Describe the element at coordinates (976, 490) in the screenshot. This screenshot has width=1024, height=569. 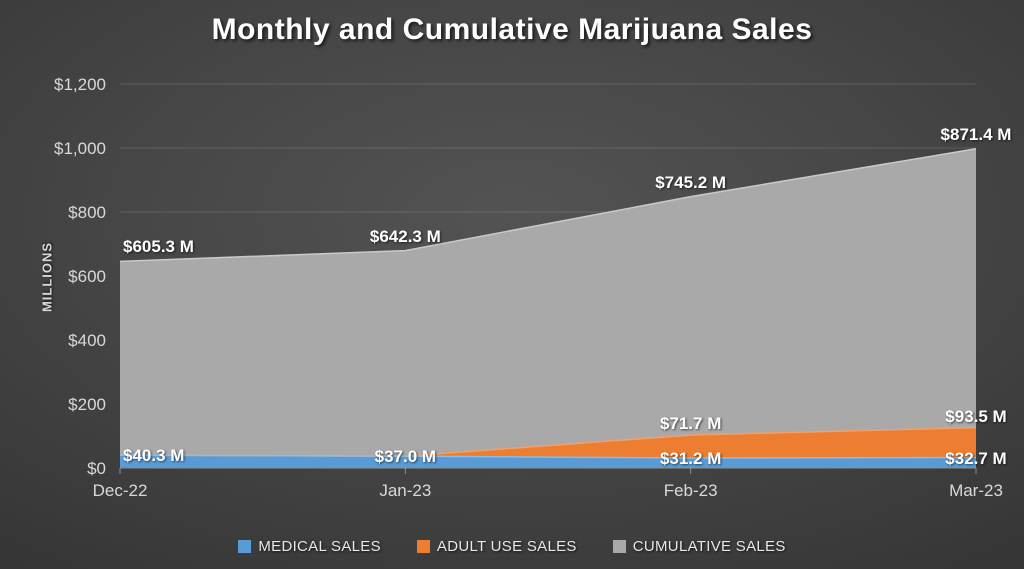
I see `x-tick-label: Mar-23` at that location.